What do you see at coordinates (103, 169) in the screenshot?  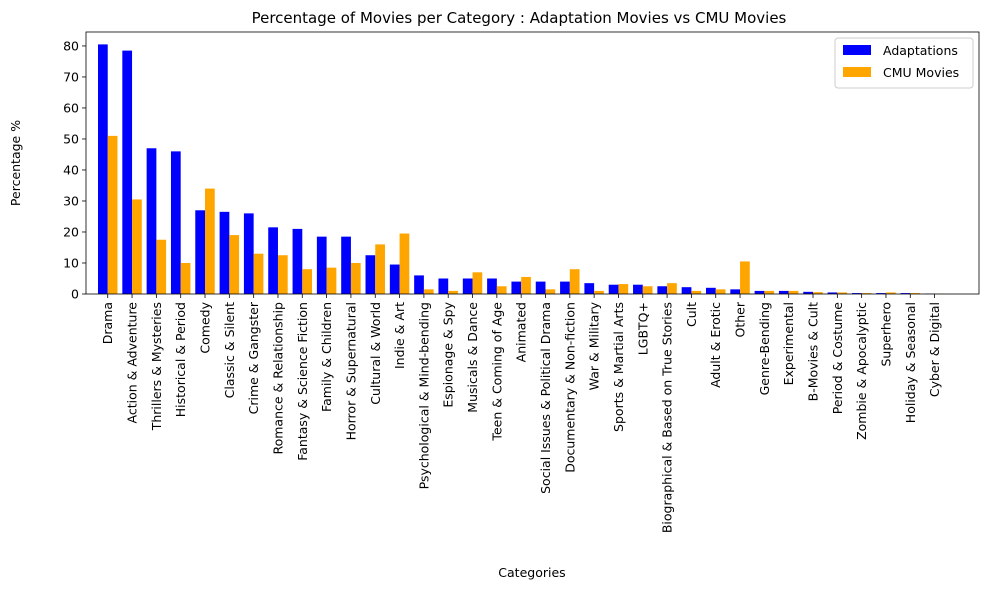 I see `bar-adaptations-drama` at bounding box center [103, 169].